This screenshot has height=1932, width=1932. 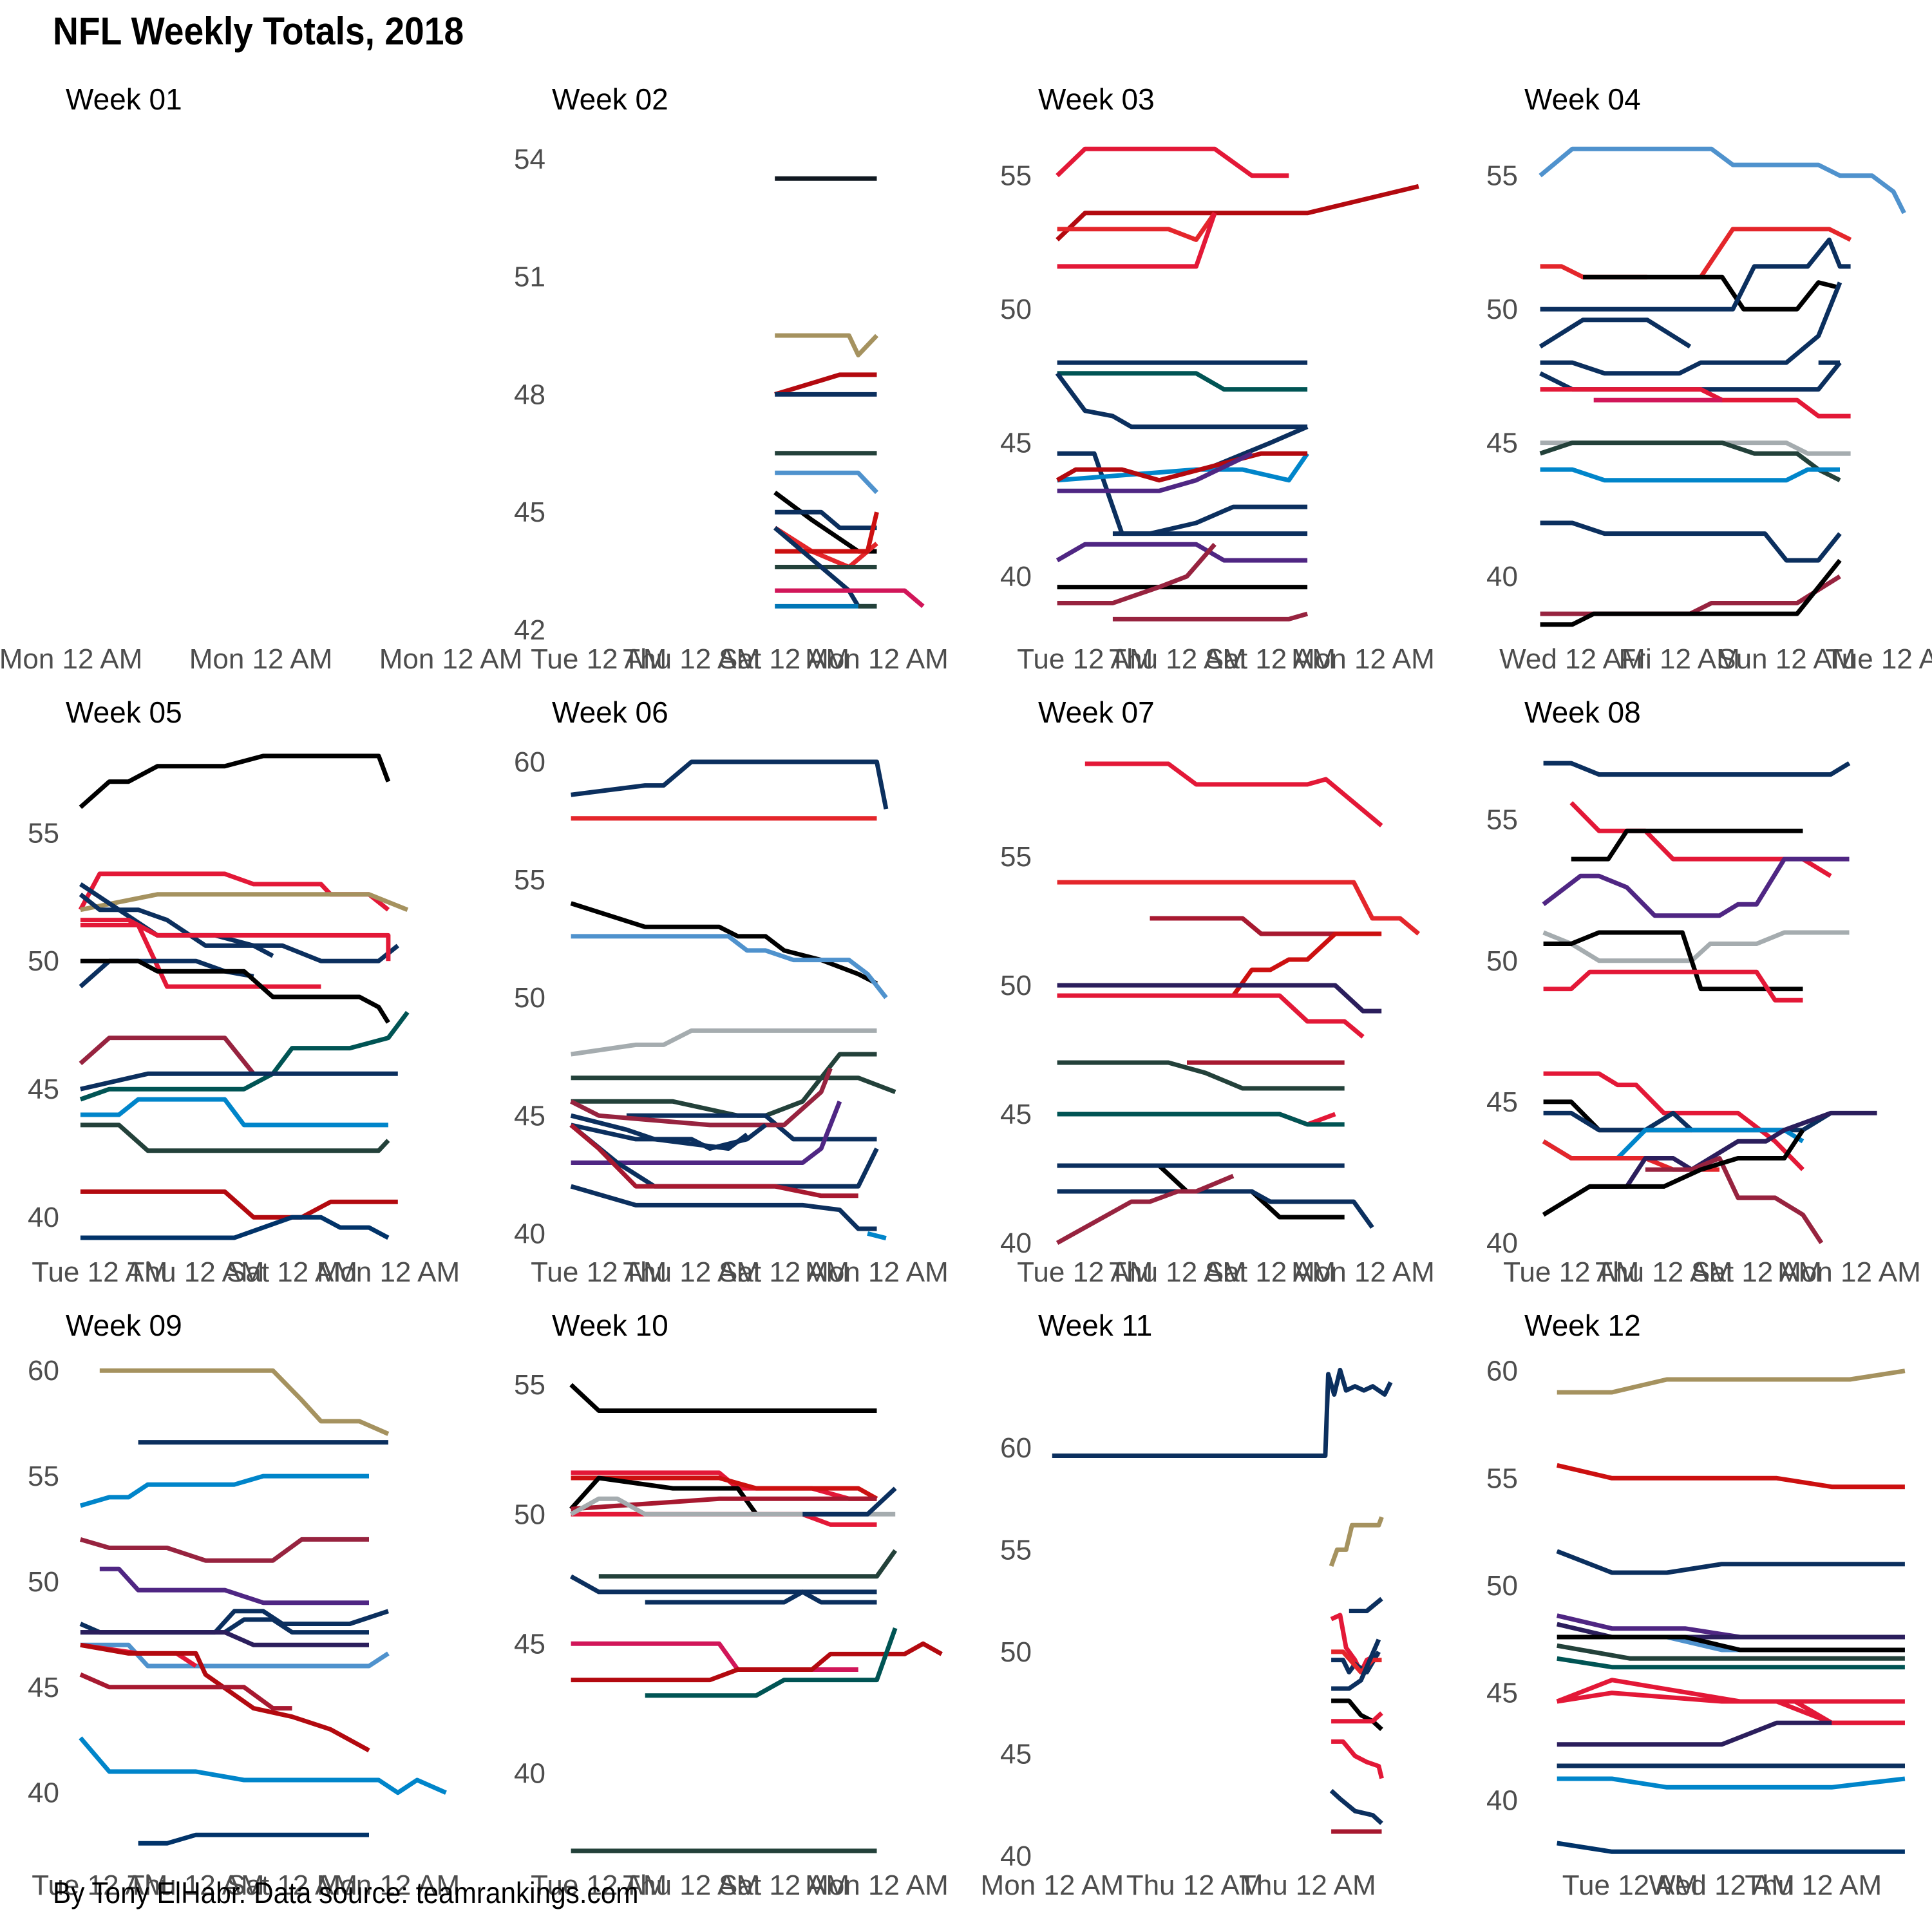 I want to click on facet-strip-label: Week 11, so click(x=1095, y=1325).